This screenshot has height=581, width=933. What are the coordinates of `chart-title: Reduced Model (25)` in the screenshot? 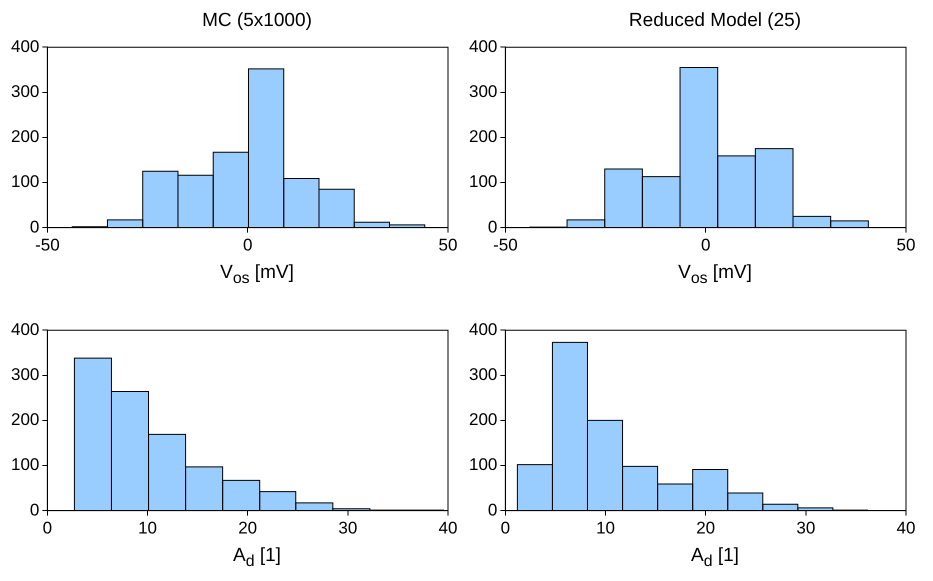 It's located at (715, 21).